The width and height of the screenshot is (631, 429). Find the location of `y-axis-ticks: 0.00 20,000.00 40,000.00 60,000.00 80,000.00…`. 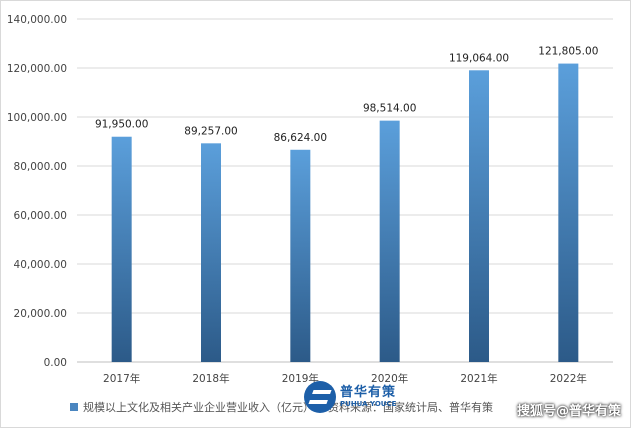

y-axis-ticks: 0.00 20,000.00 40,000.00 60,000.00 80,000.00… is located at coordinates (37, 191).